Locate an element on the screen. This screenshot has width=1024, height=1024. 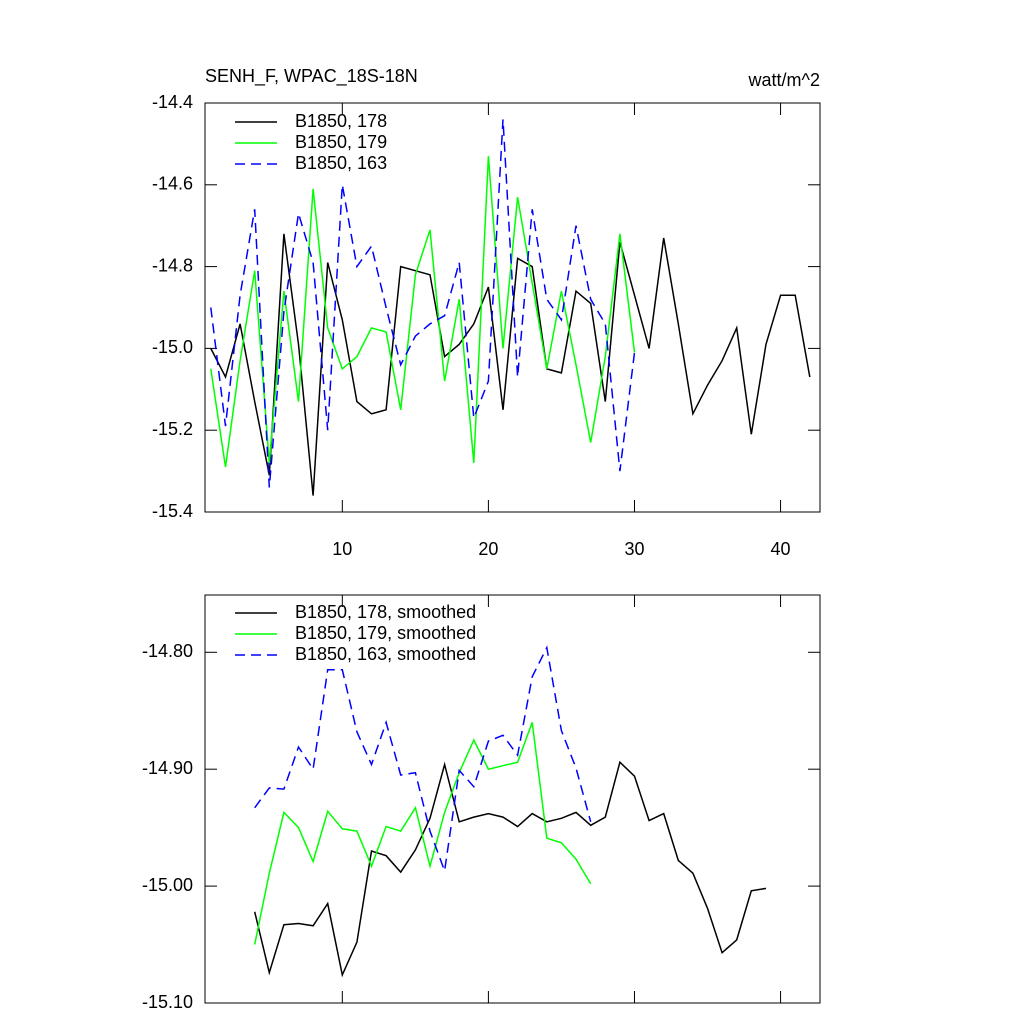
y-tick-label: -15.4 is located at coordinates (172, 511).